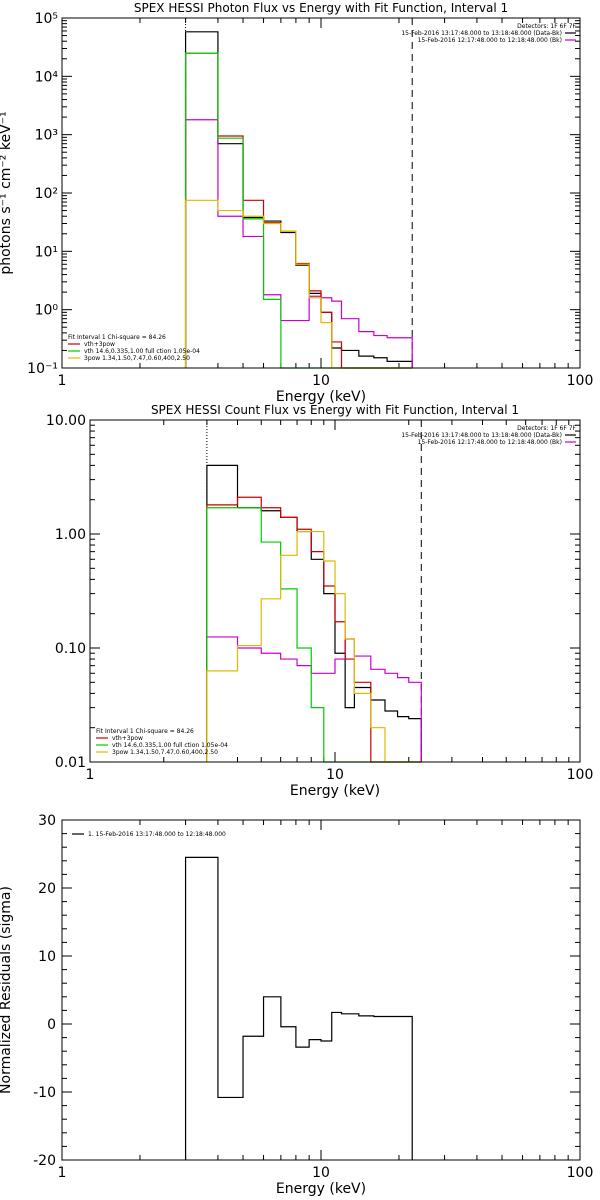 The width and height of the screenshot is (600, 1200). What do you see at coordinates (51, 1025) in the screenshot?
I see `y-tick-label: 0` at bounding box center [51, 1025].